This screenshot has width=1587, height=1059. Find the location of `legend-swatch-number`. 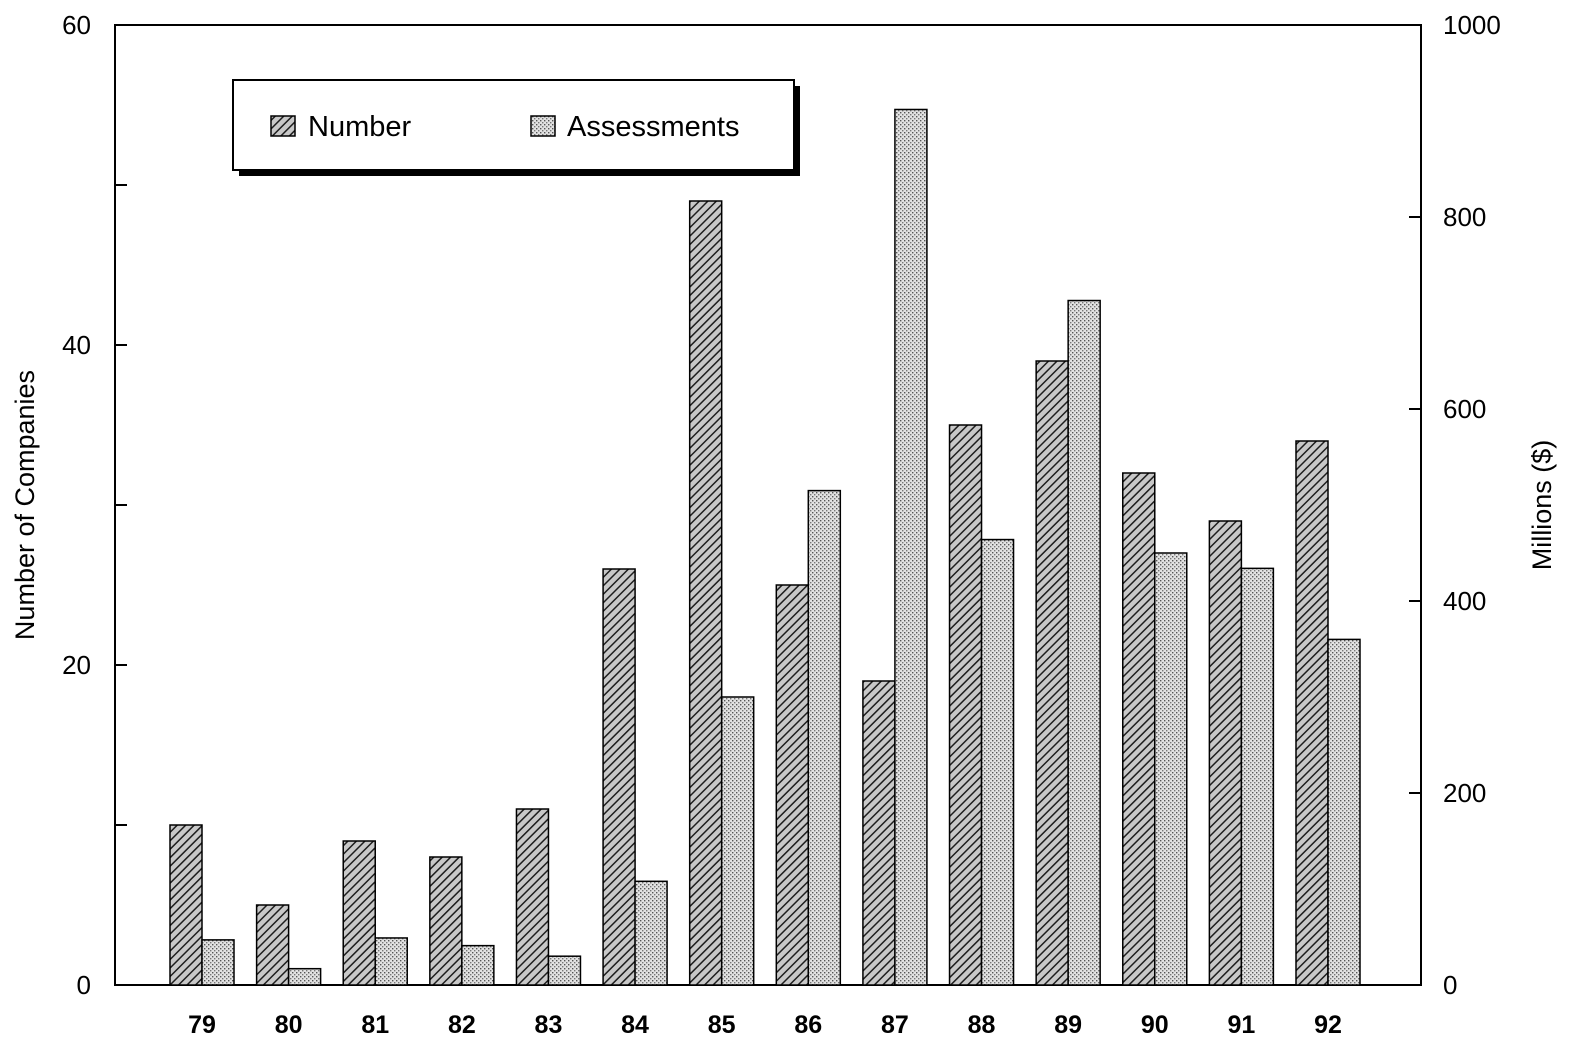

legend-swatch-number is located at coordinates (283, 126).